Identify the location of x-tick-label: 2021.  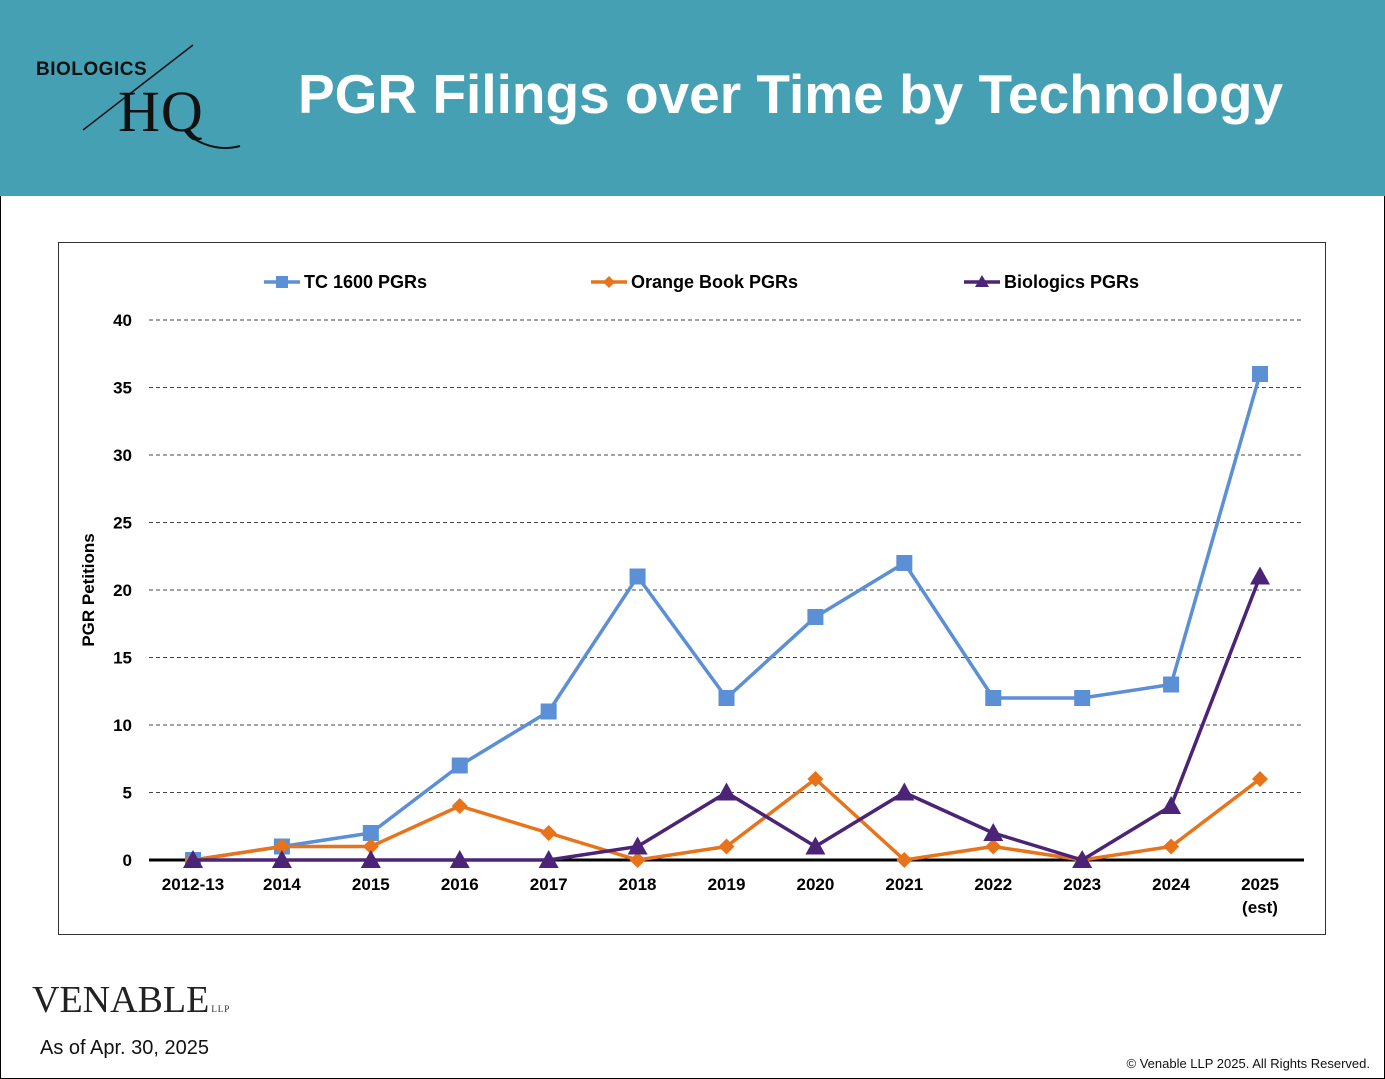
(904, 884).